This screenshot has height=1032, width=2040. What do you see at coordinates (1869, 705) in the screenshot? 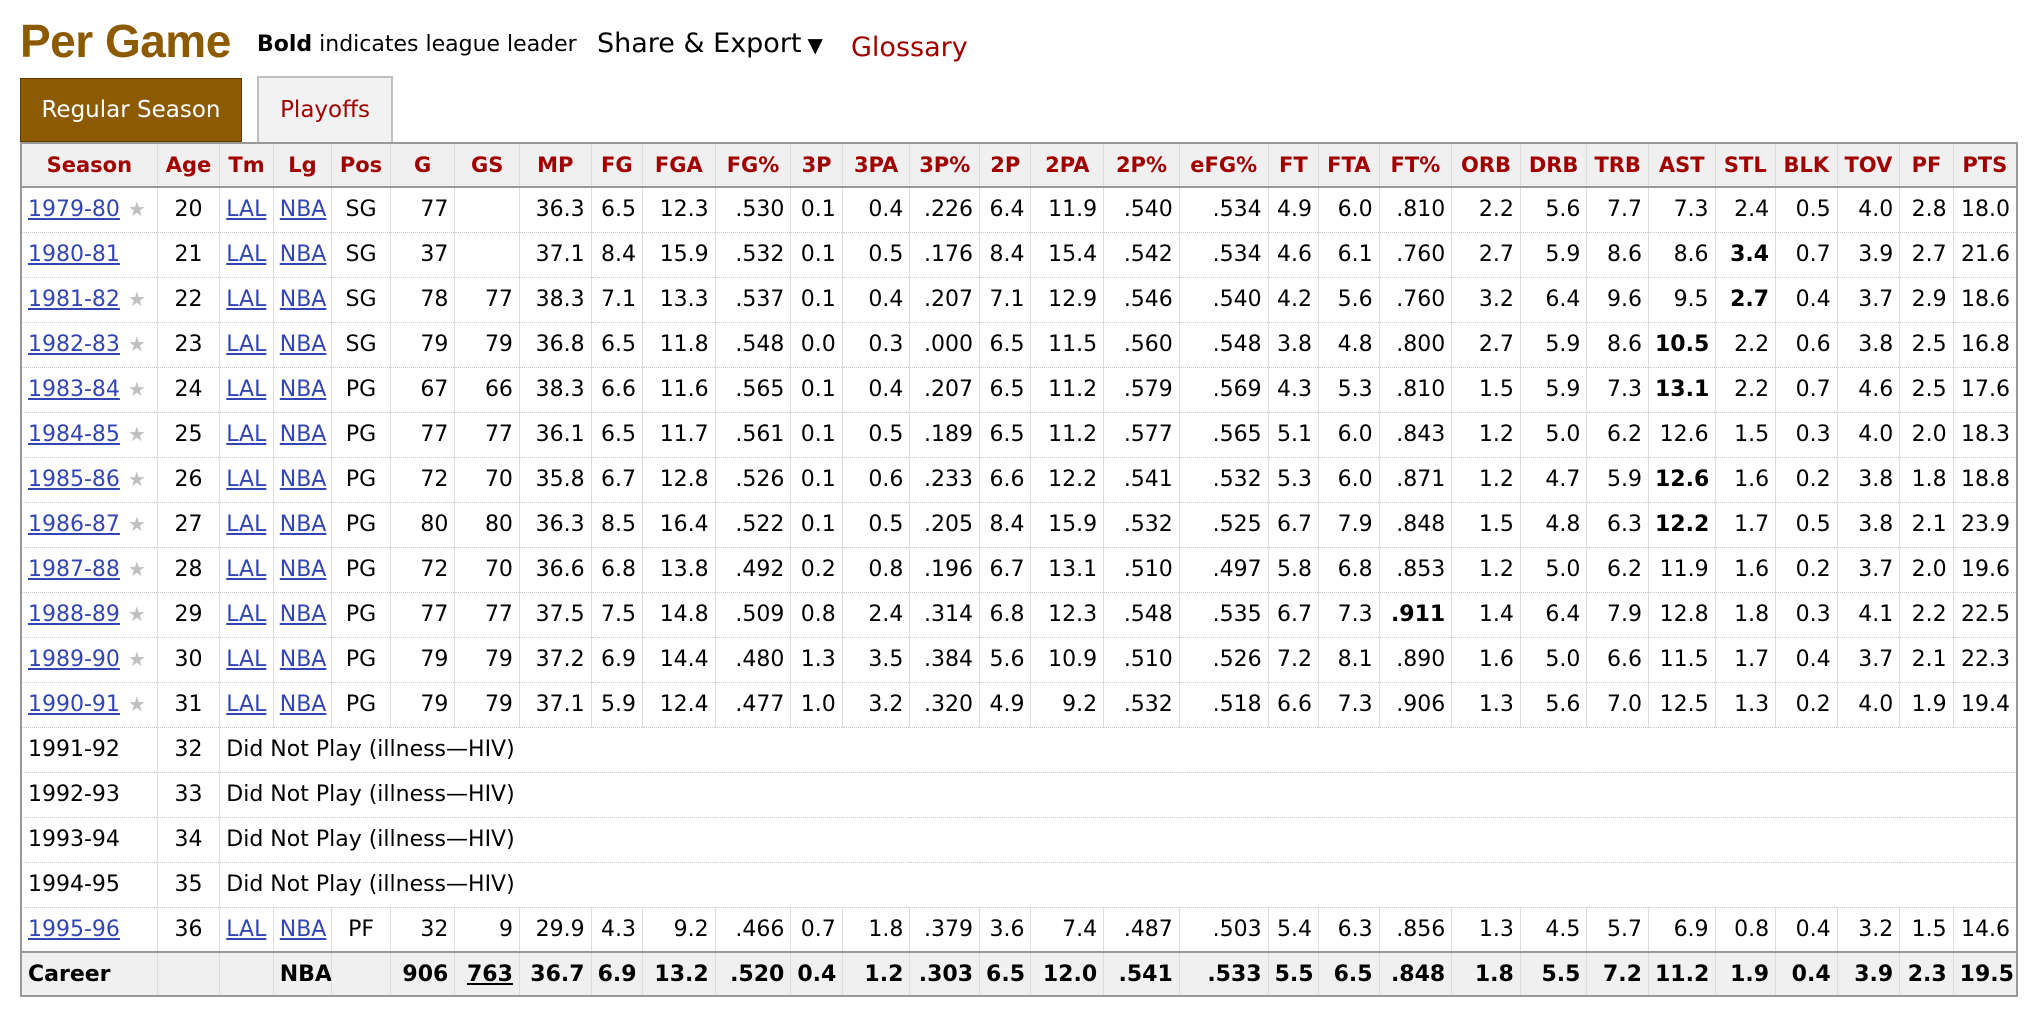
I see `stat-cell: 4.0` at bounding box center [1869, 705].